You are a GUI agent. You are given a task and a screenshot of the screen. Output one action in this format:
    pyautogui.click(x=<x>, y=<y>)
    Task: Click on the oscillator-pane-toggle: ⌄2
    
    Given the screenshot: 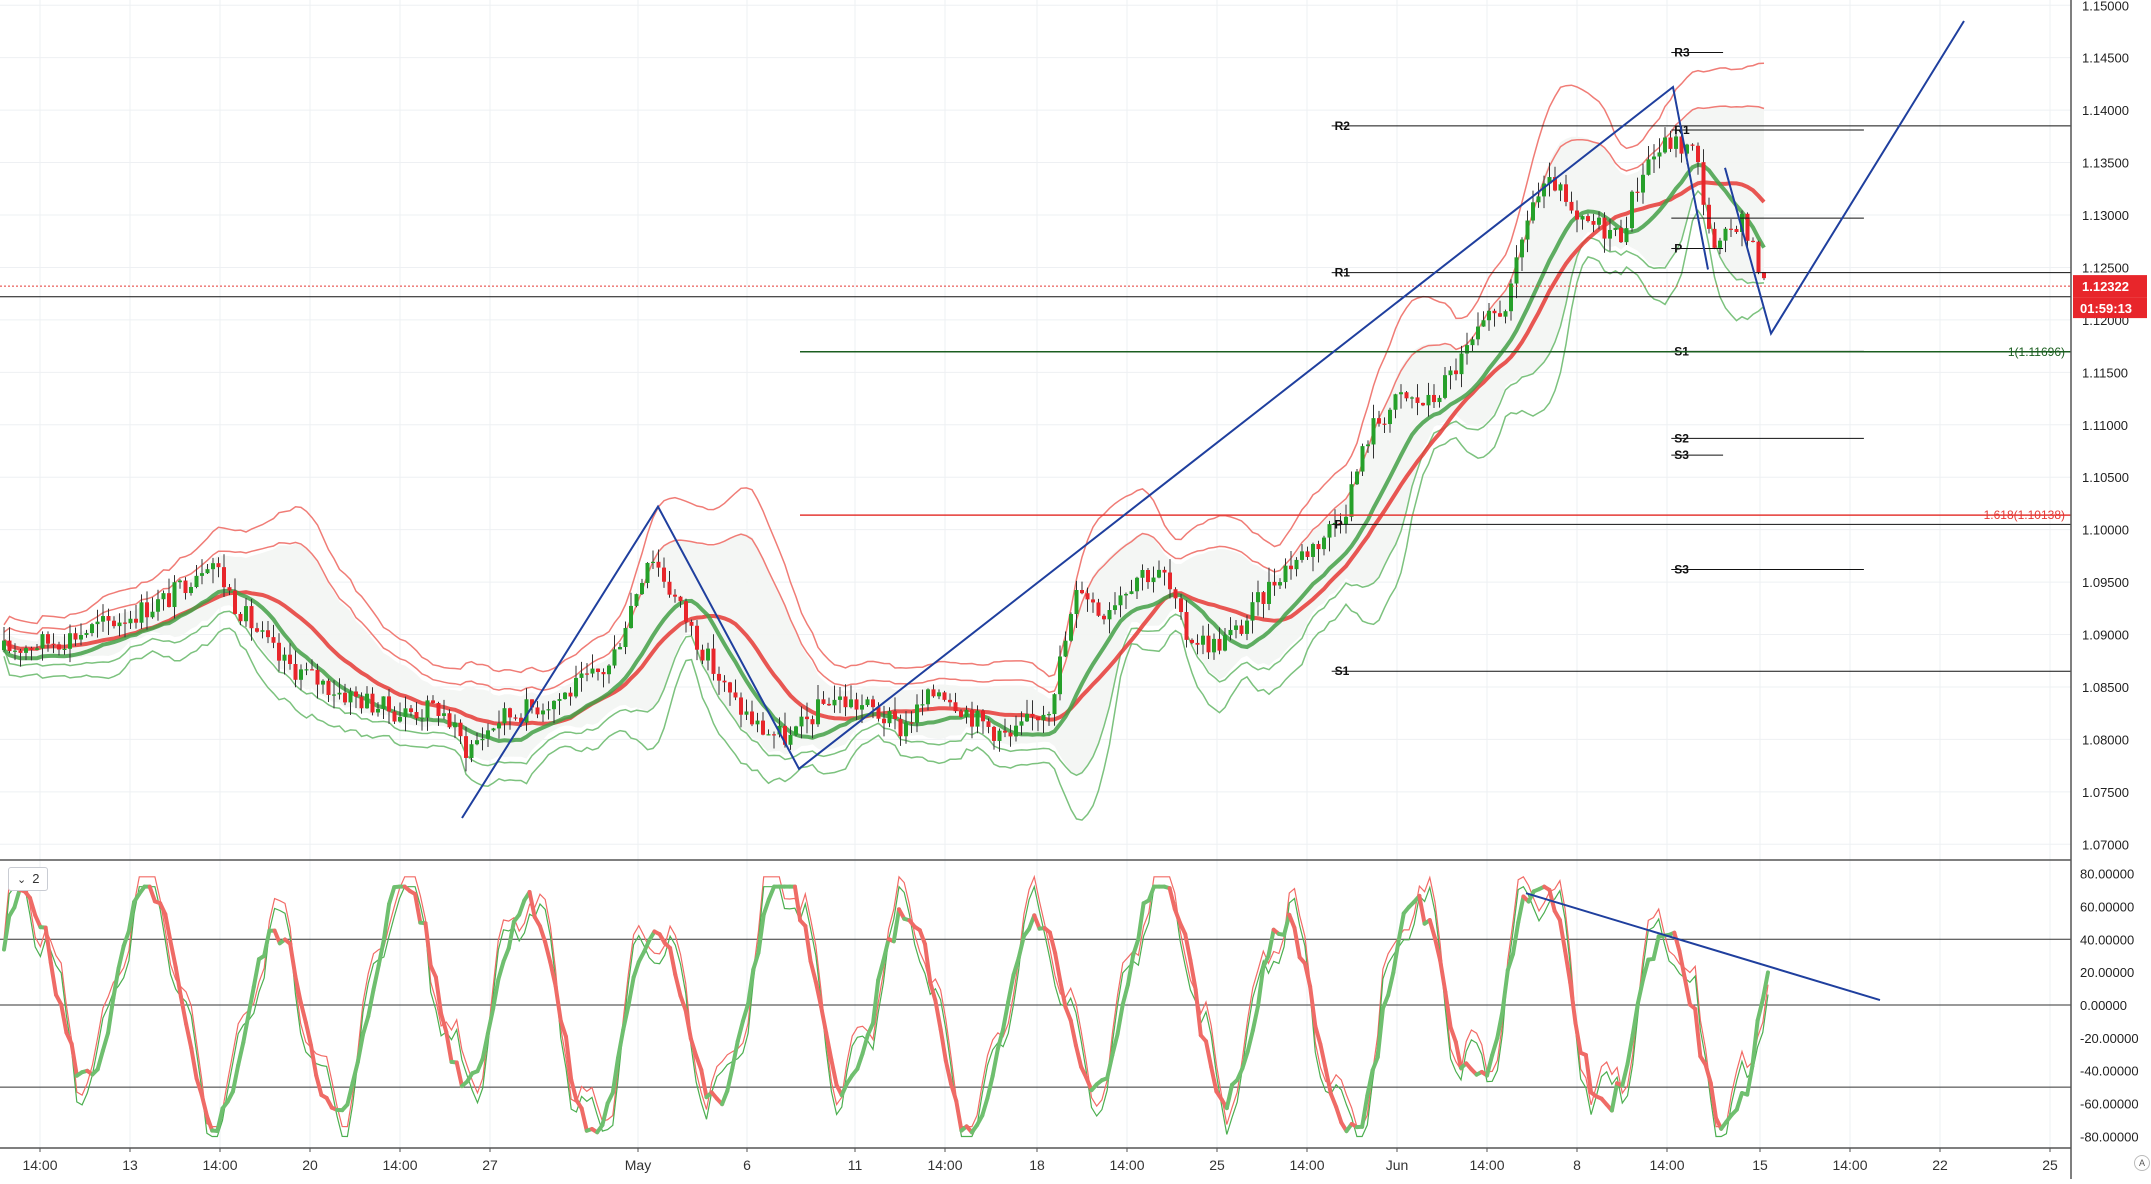 What is the action you would take?
    pyautogui.click(x=28, y=879)
    